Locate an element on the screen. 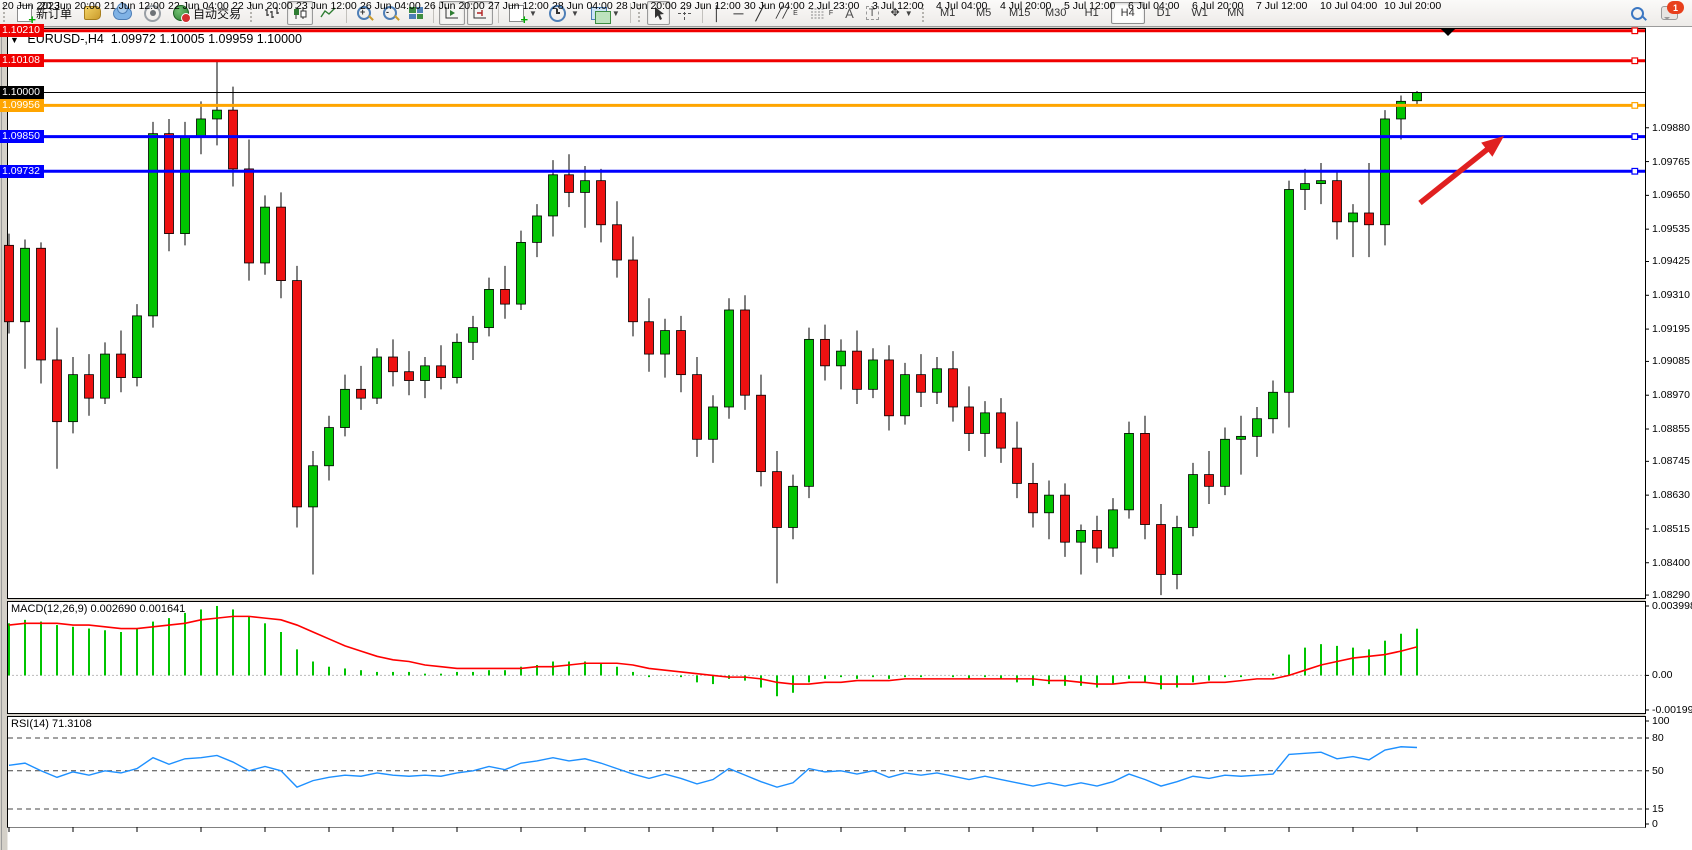 The width and height of the screenshot is (1692, 850). arrows-tool-button: ✥ ▼ is located at coordinates (902, 13).